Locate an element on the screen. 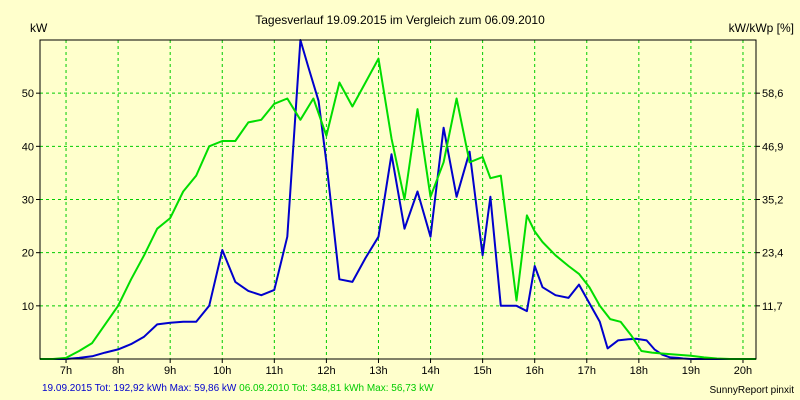 The image size is (800, 400). y-tick-label: 20 is located at coordinates (28, 254).